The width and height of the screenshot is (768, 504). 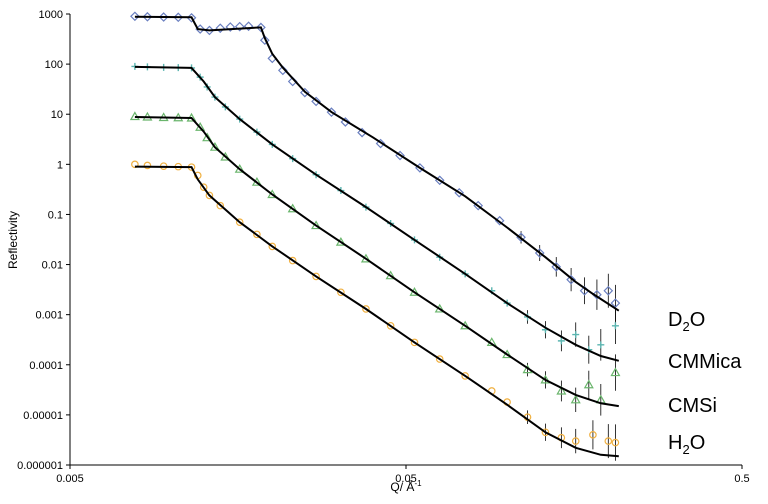 What do you see at coordinates (49, 316) in the screenshot?
I see `y-tick-label: 0.001` at bounding box center [49, 316].